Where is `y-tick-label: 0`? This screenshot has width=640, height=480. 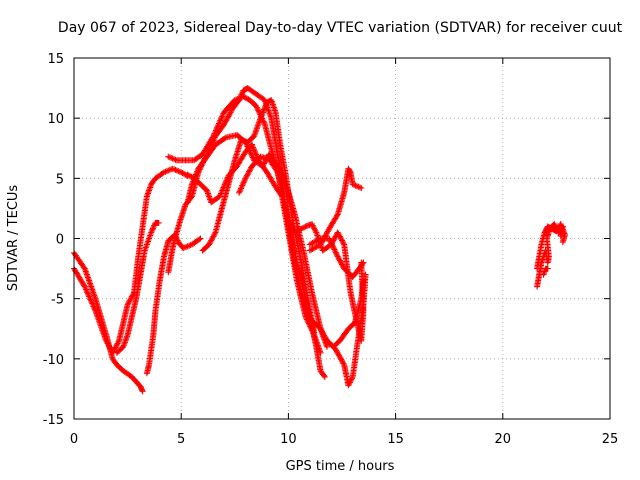 y-tick-label: 0 is located at coordinates (60, 240).